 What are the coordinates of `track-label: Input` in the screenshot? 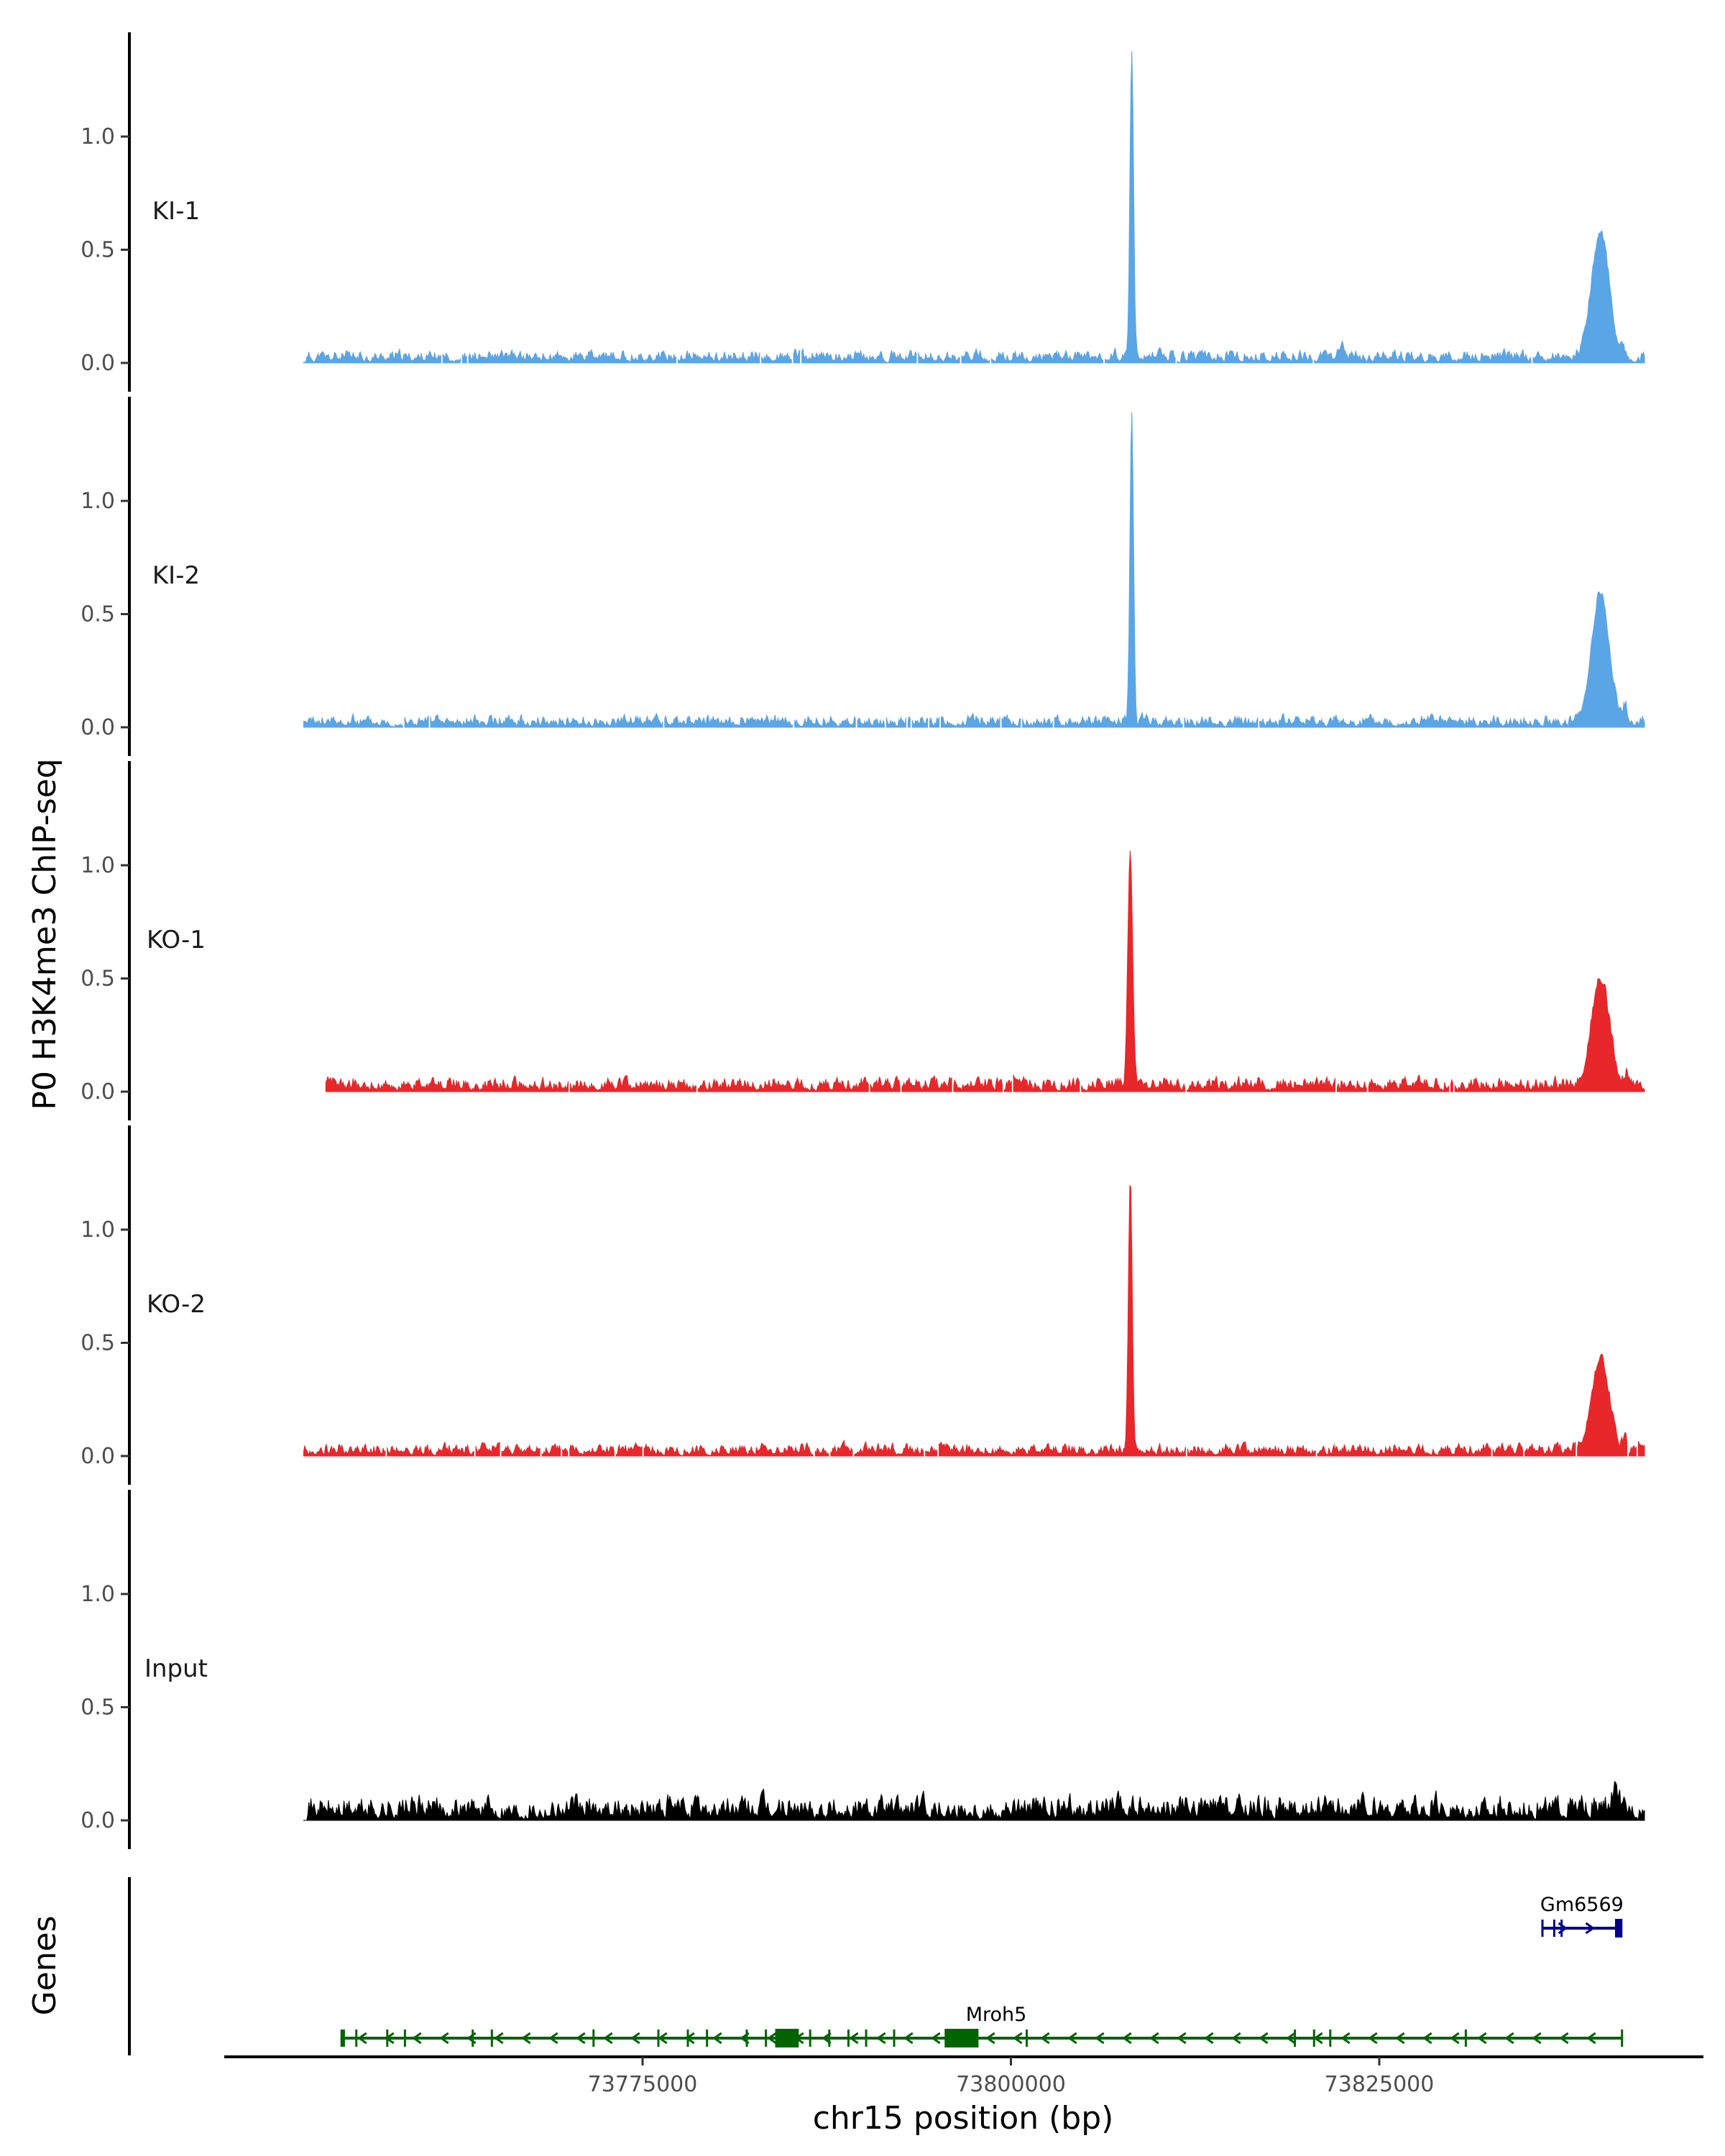 It's located at (176, 1668).